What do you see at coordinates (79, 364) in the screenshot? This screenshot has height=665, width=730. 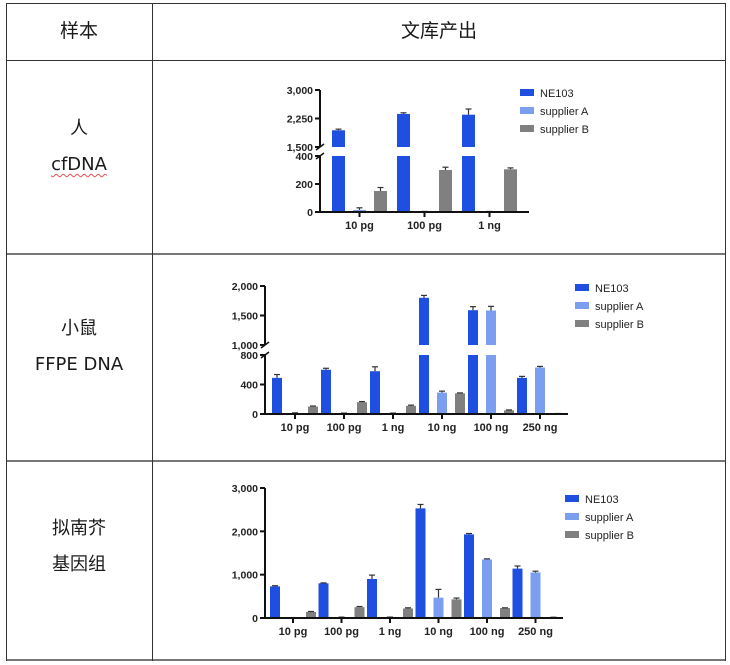 I see `row-label-line2: FFPE DNA` at bounding box center [79, 364].